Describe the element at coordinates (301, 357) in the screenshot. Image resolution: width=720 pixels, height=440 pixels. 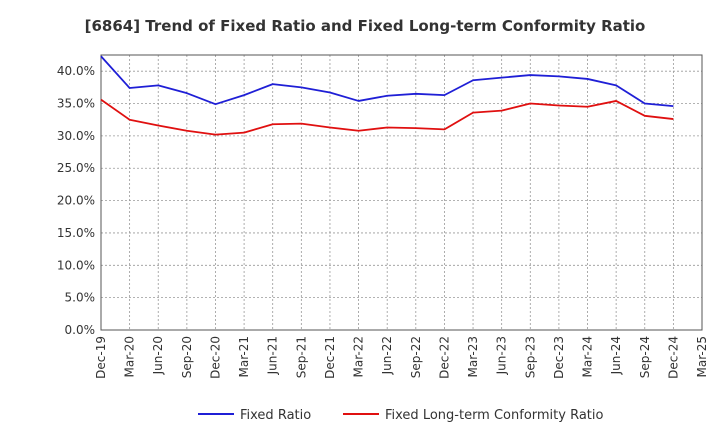
I see `x-tick-label: Sep-21` at that location.